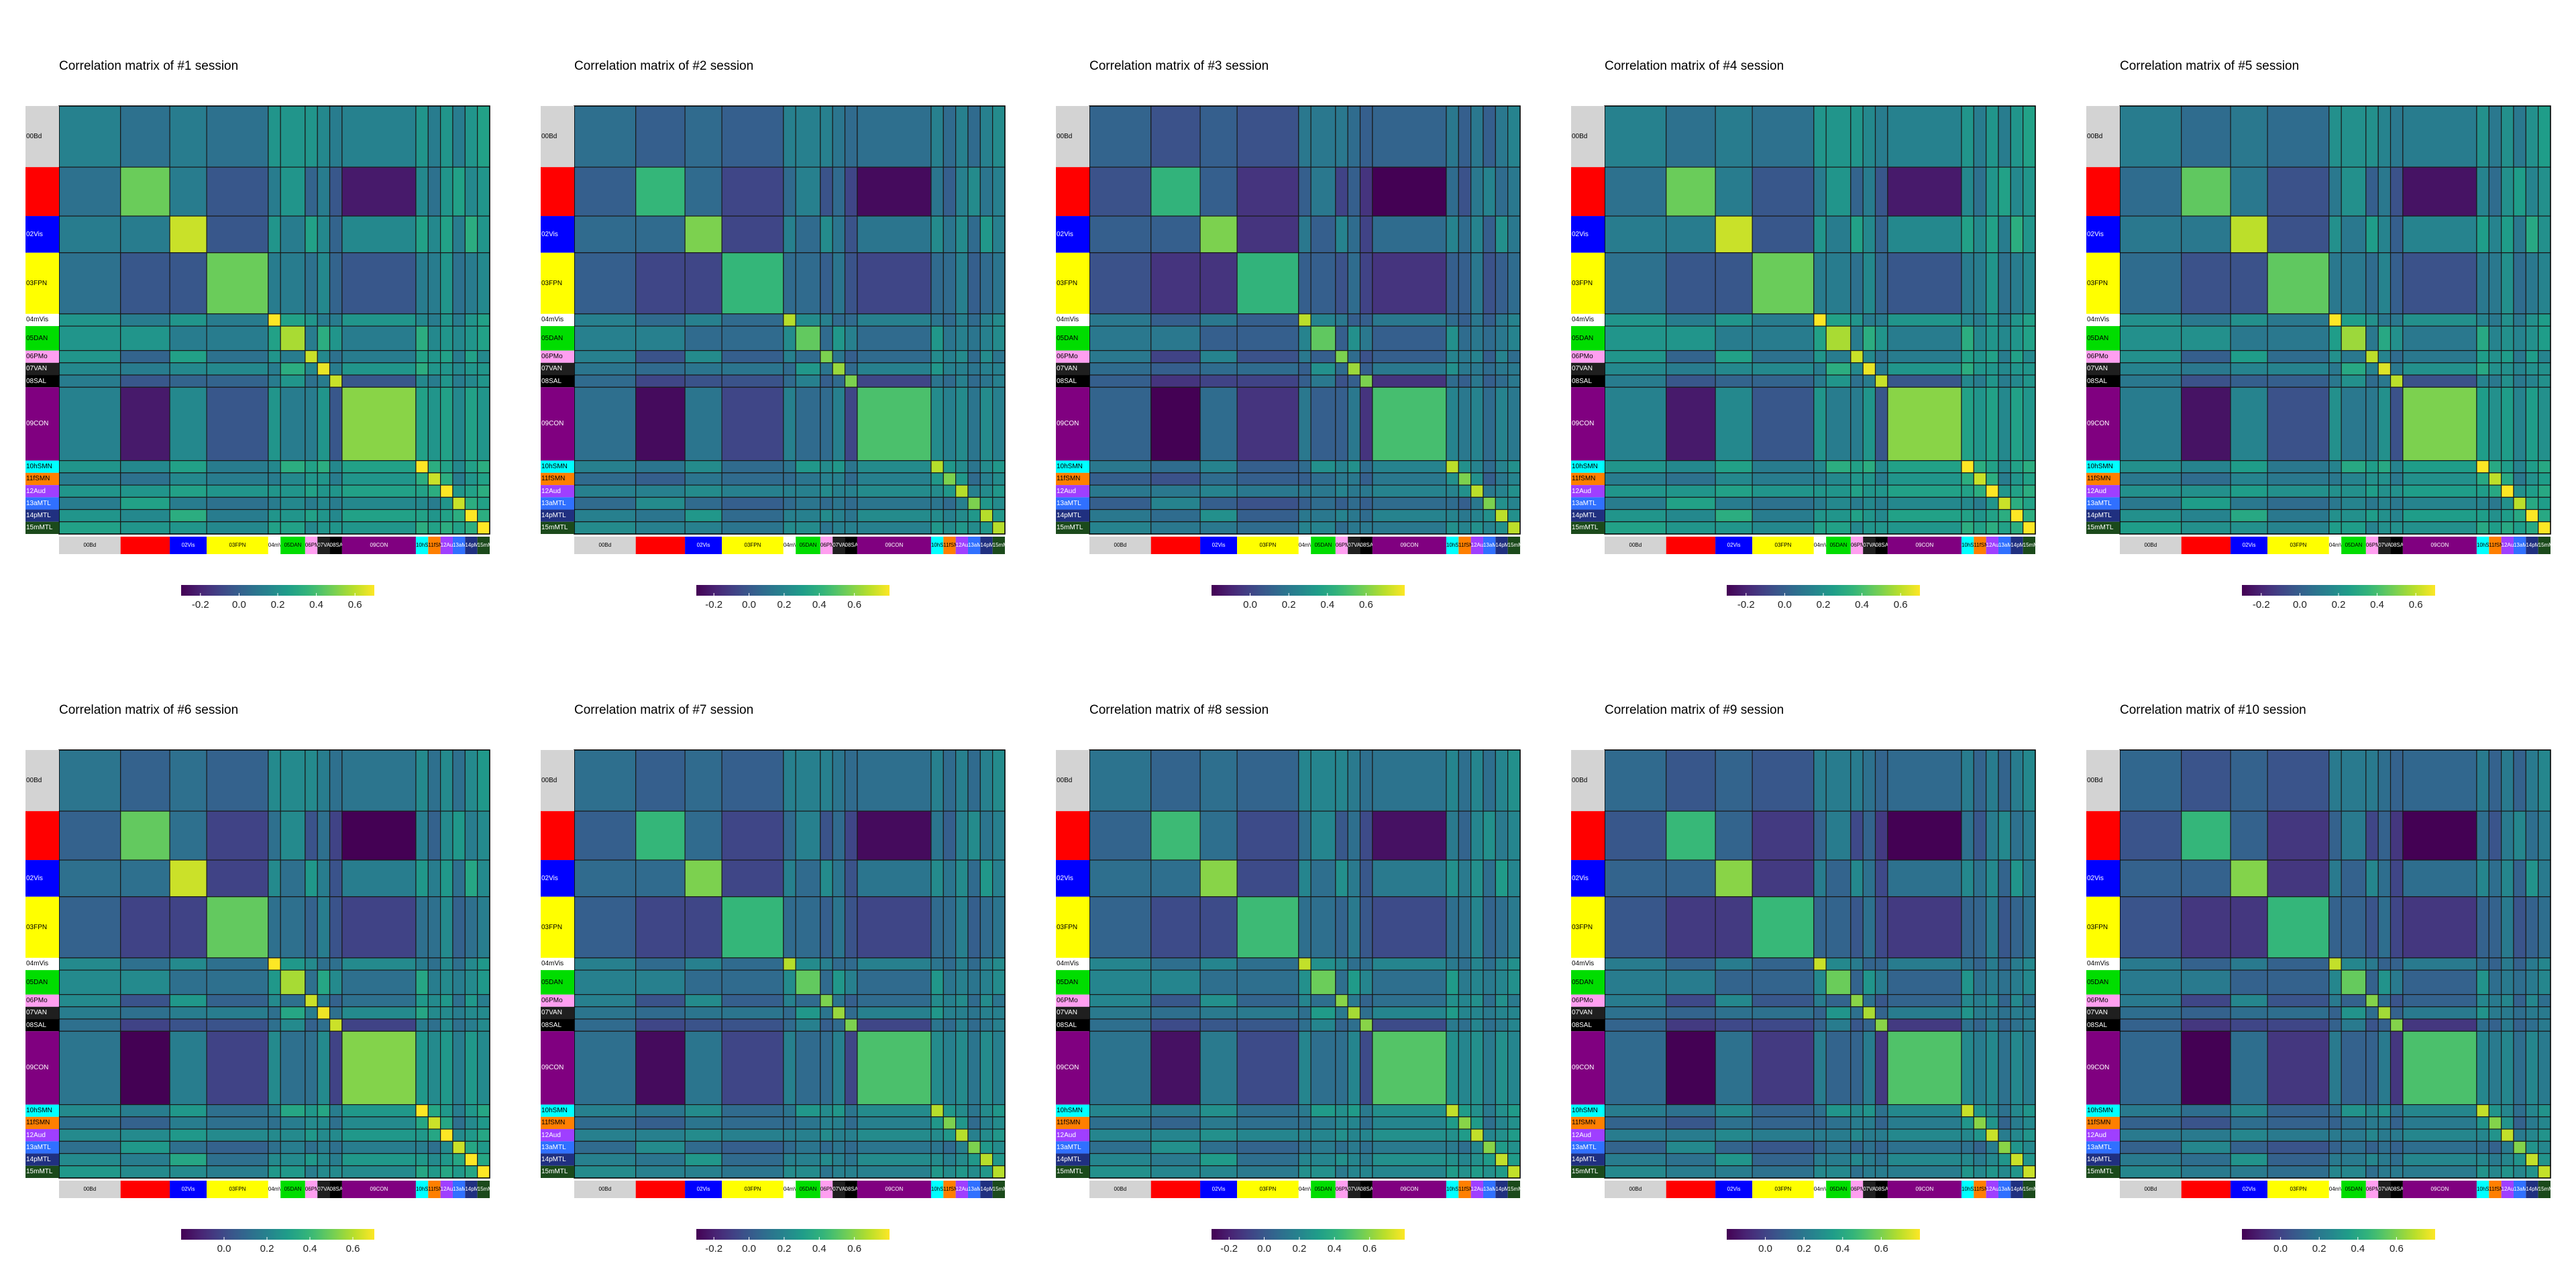 This screenshot has height=1288, width=2576. Describe the element at coordinates (2098, 982) in the screenshot. I see `row-network-label: 05DAN` at that location.